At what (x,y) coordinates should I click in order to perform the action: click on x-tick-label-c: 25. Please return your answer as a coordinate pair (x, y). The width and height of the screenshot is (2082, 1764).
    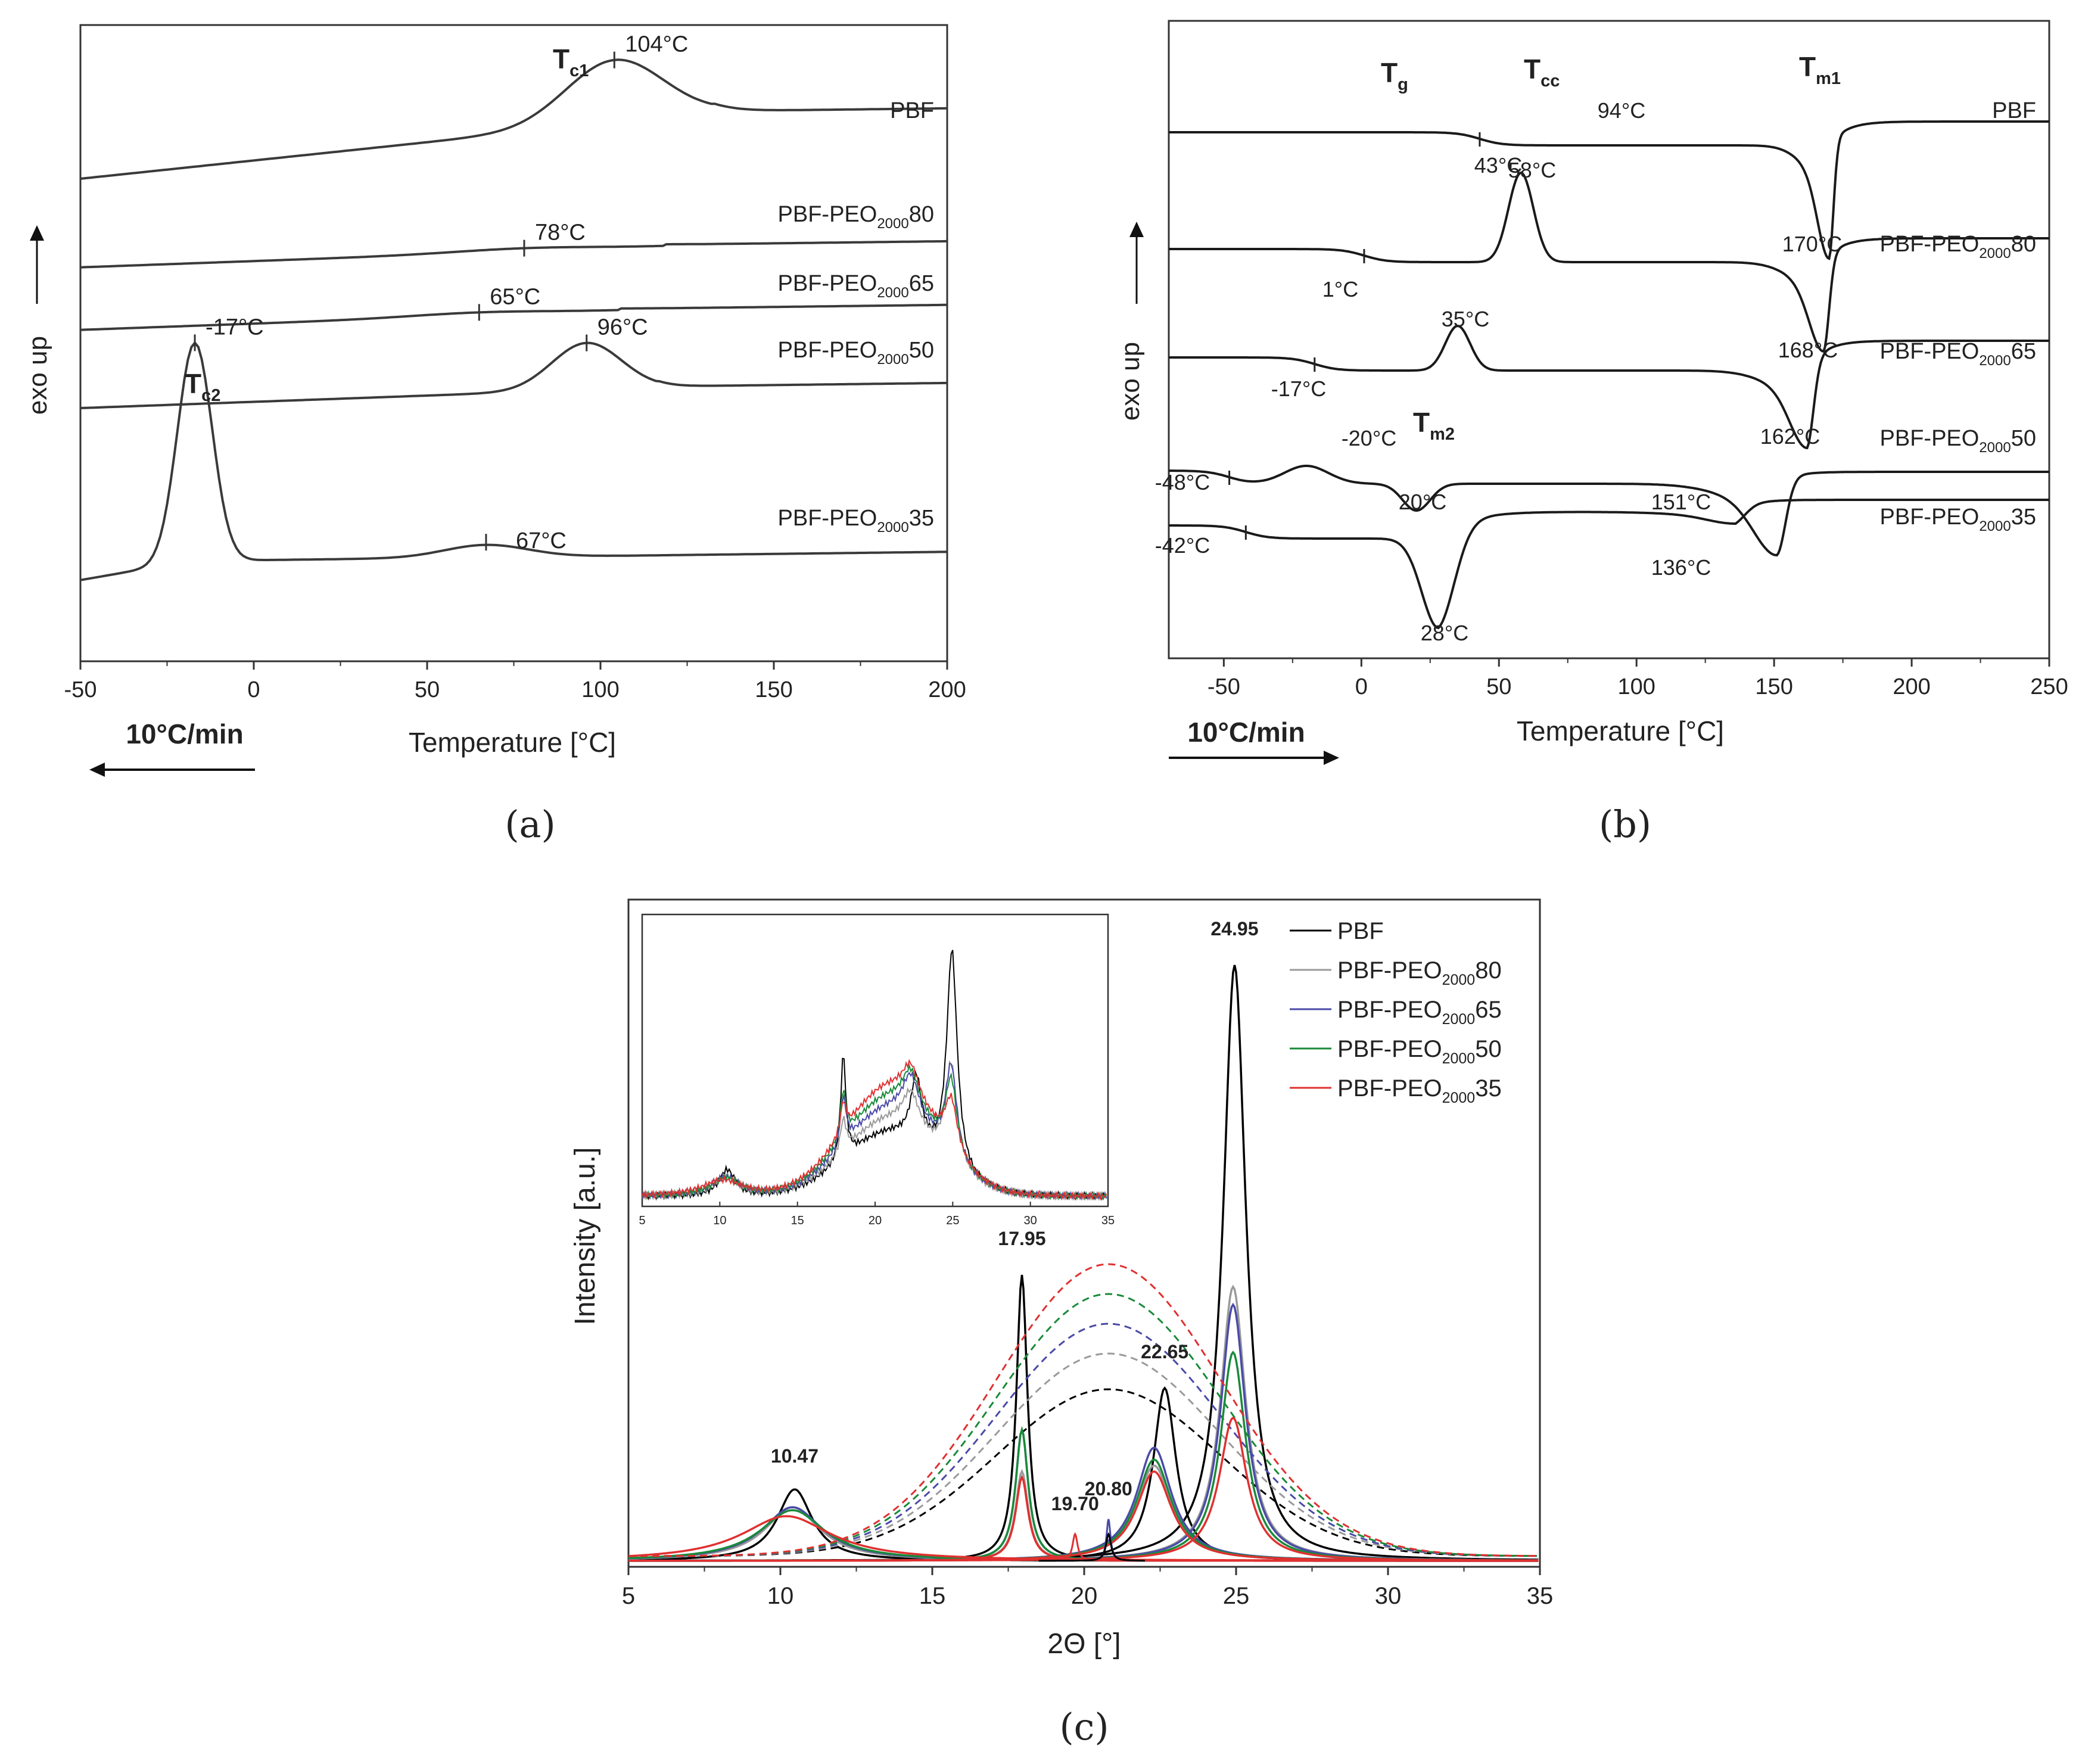
    Looking at the image, I should click on (1236, 1596).